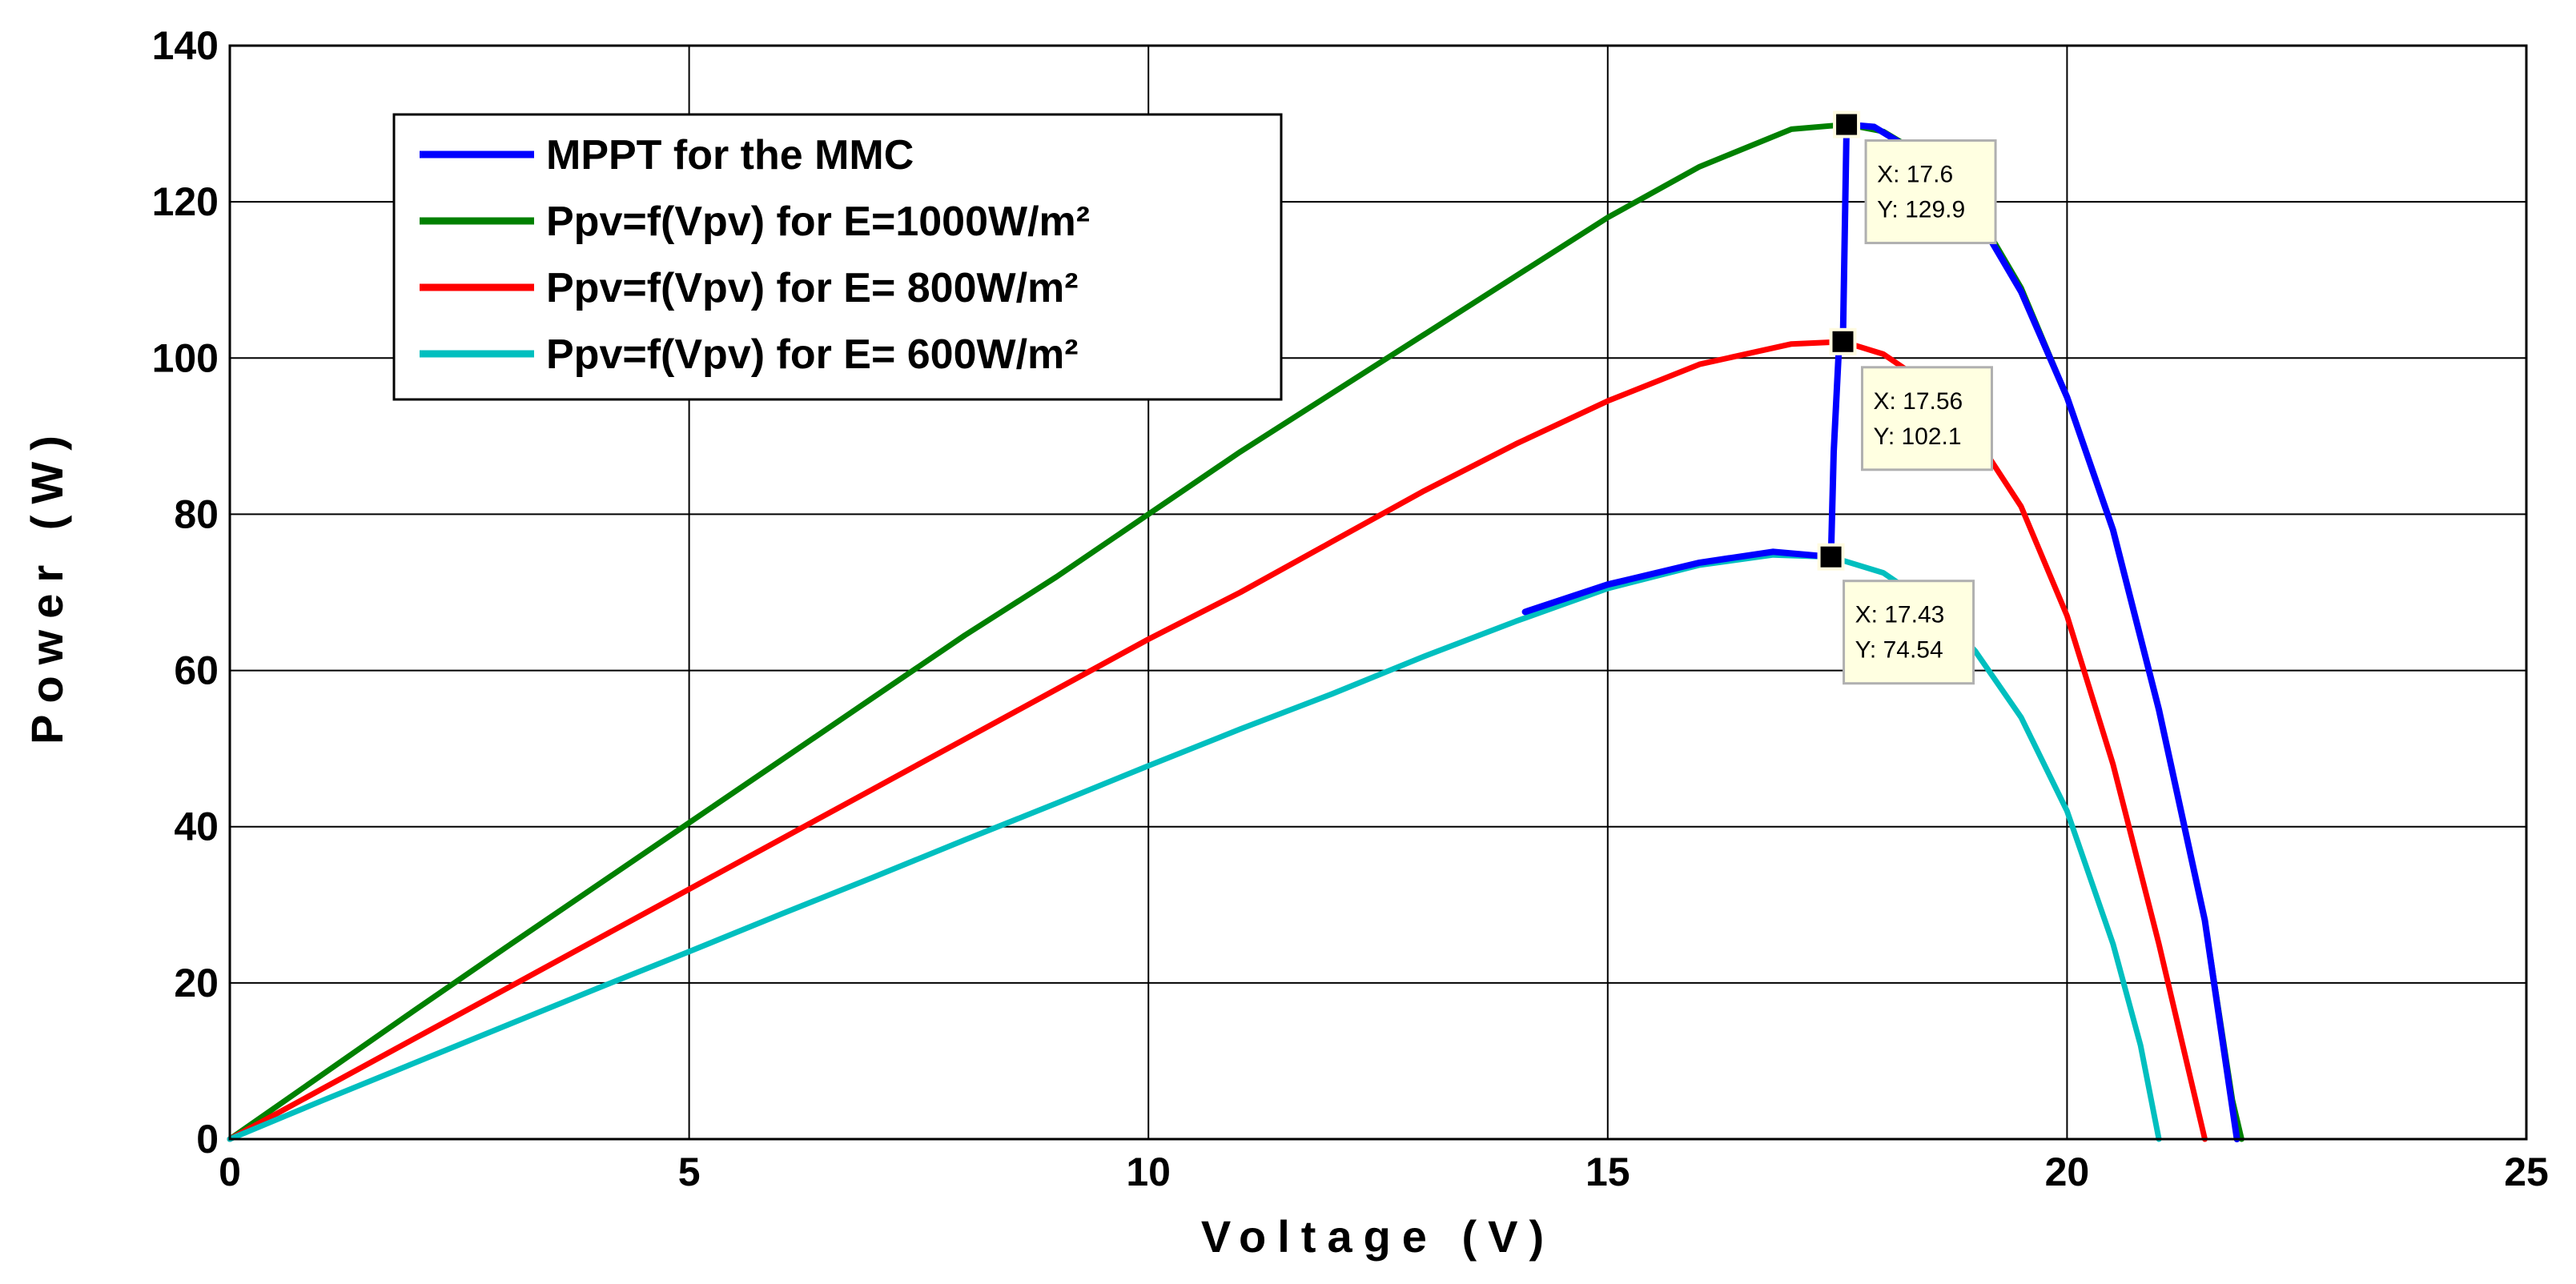  I want to click on legend-entry-label: Ppv=f(Vpv) for E= 600W/m², so click(812, 354).